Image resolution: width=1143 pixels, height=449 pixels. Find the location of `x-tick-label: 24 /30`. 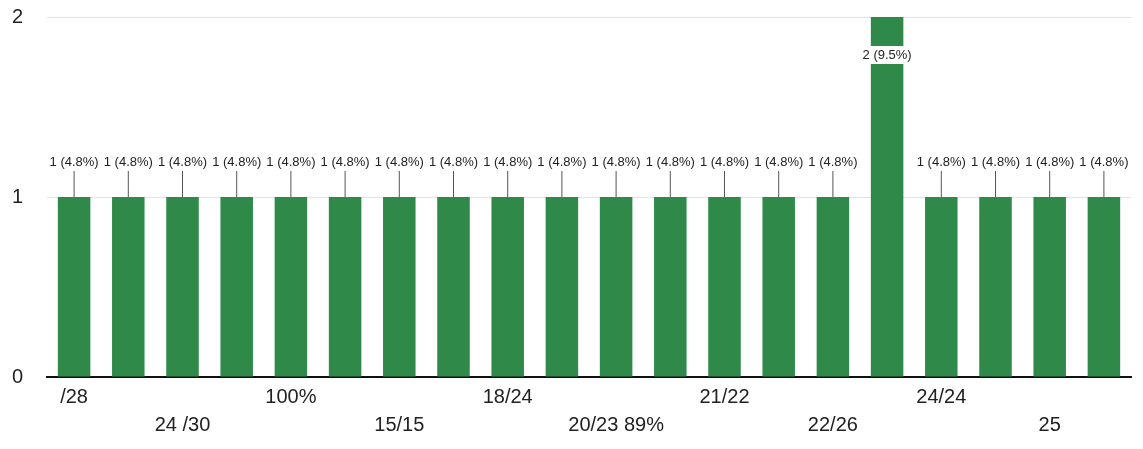

x-tick-label: 24 /30 is located at coordinates (182, 423).